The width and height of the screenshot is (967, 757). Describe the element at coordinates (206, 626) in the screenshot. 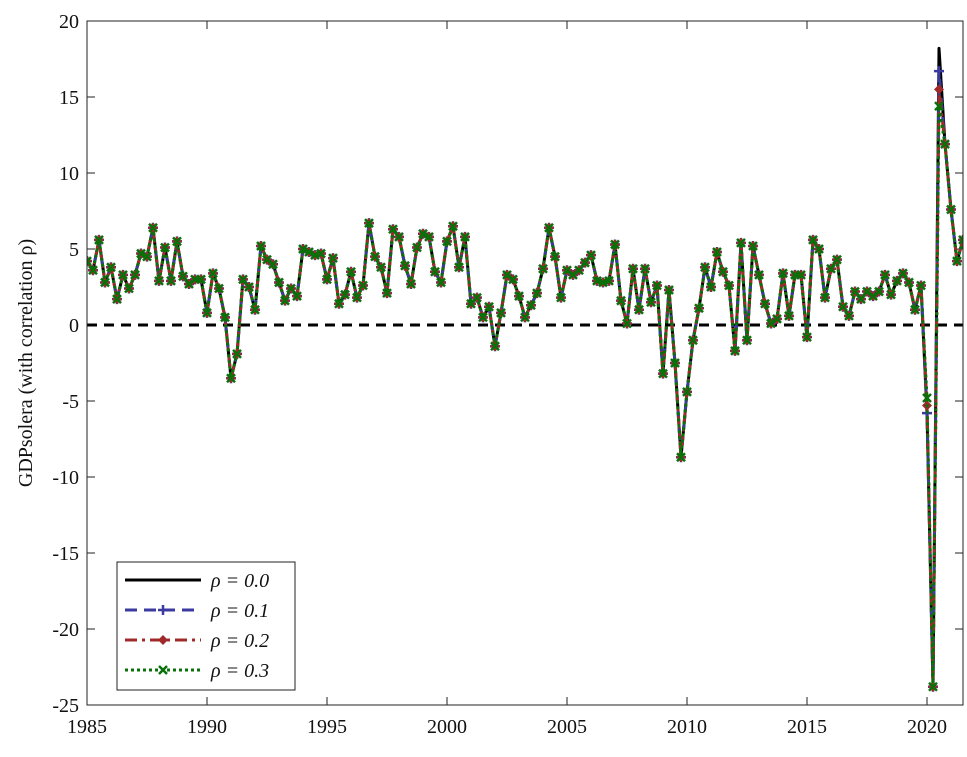

I see `legend-box` at that location.